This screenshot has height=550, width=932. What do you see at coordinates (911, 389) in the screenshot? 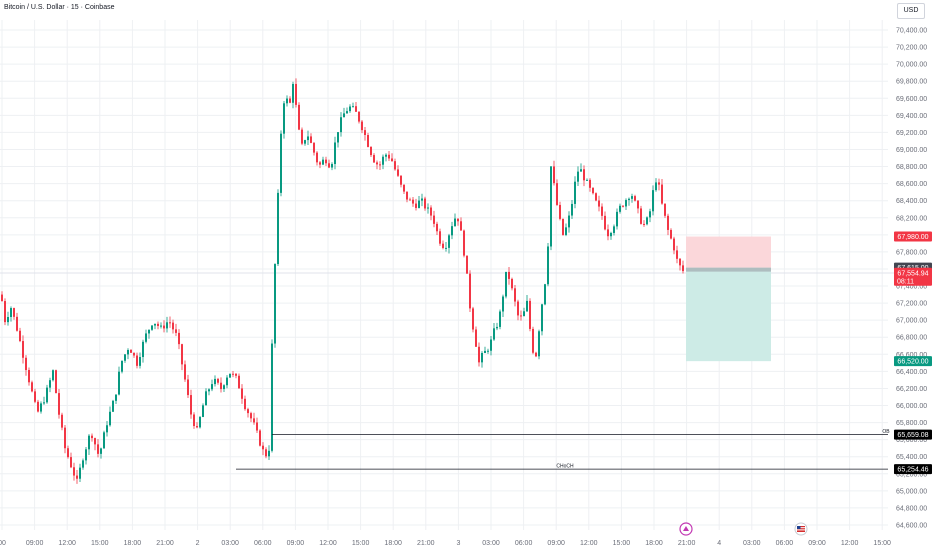
I see `y-tick-label: 66,200.00` at bounding box center [911, 389].